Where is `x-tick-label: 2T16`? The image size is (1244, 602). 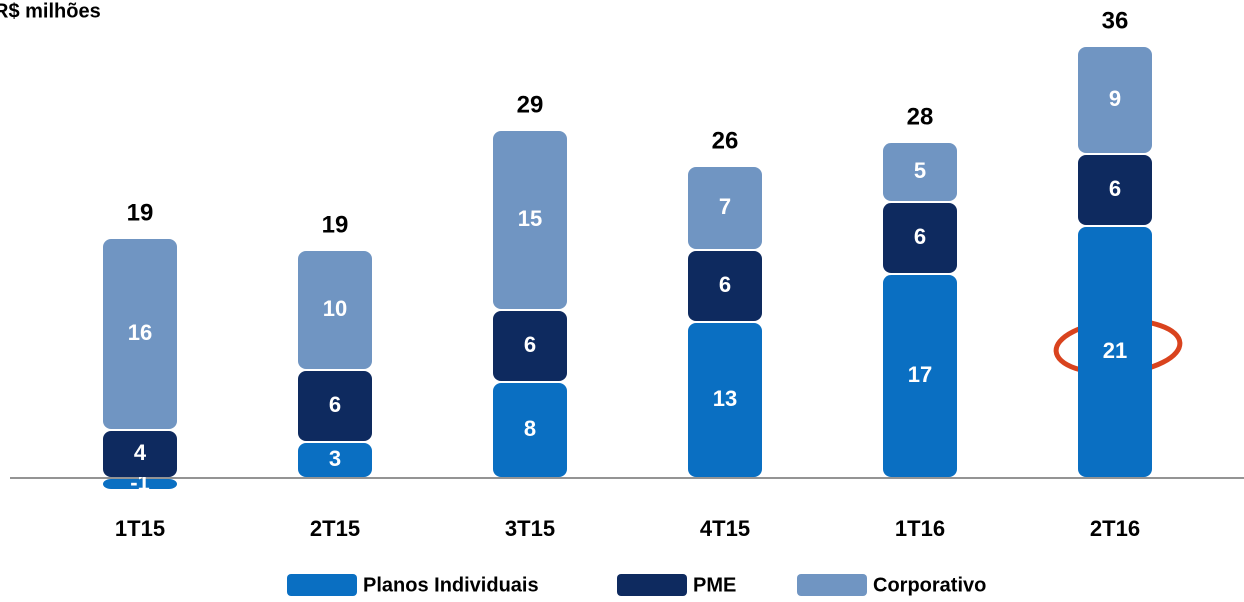
x-tick-label: 2T16 is located at coordinates (1115, 528).